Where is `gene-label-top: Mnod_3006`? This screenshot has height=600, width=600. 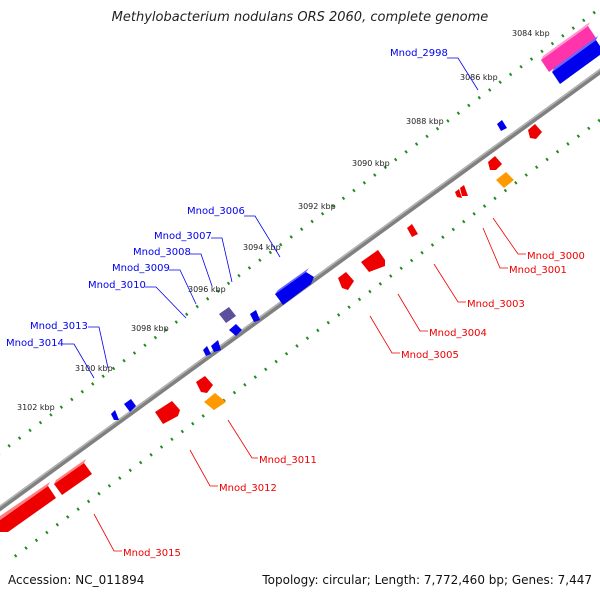 gene-label-top: Mnod_3006 is located at coordinates (216, 211).